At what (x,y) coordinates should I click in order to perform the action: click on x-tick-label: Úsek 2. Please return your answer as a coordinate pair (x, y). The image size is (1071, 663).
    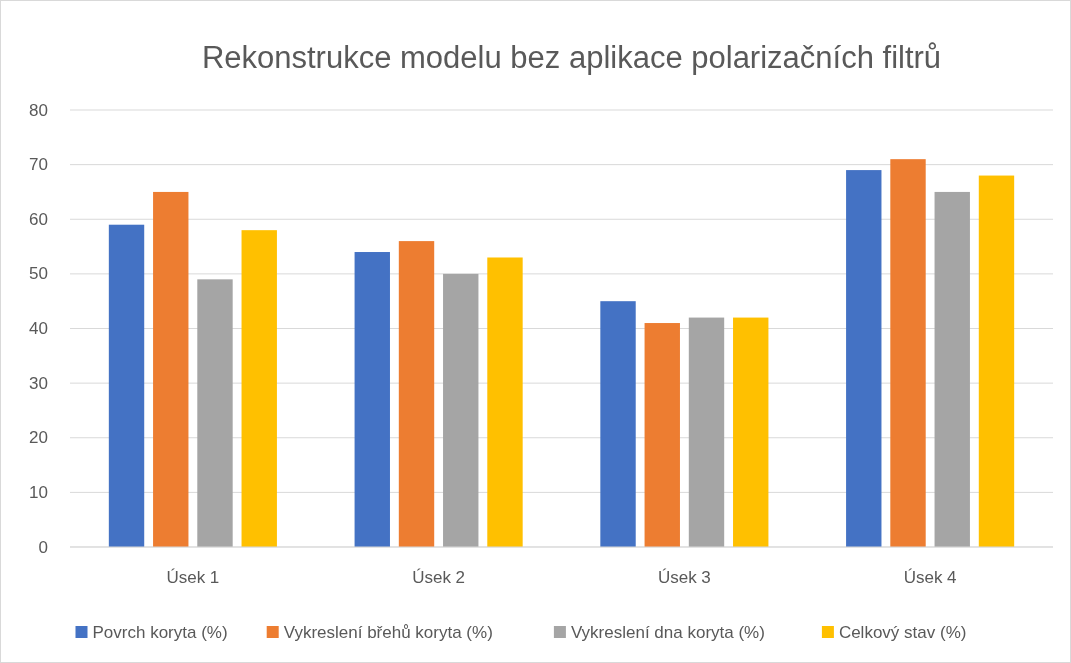
    Looking at the image, I should click on (439, 577).